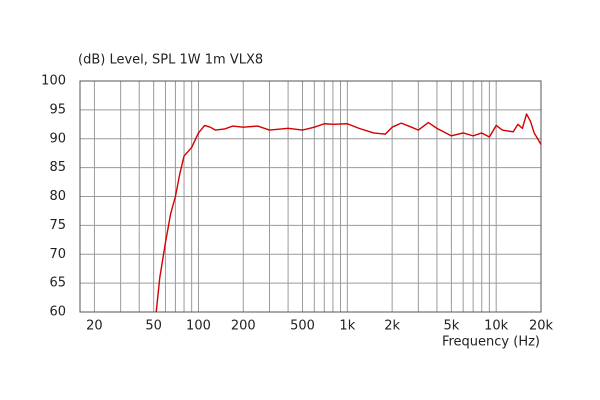 The image size is (600, 400). Describe the element at coordinates (57, 196) in the screenshot. I see `y-tick-label: 80` at that location.